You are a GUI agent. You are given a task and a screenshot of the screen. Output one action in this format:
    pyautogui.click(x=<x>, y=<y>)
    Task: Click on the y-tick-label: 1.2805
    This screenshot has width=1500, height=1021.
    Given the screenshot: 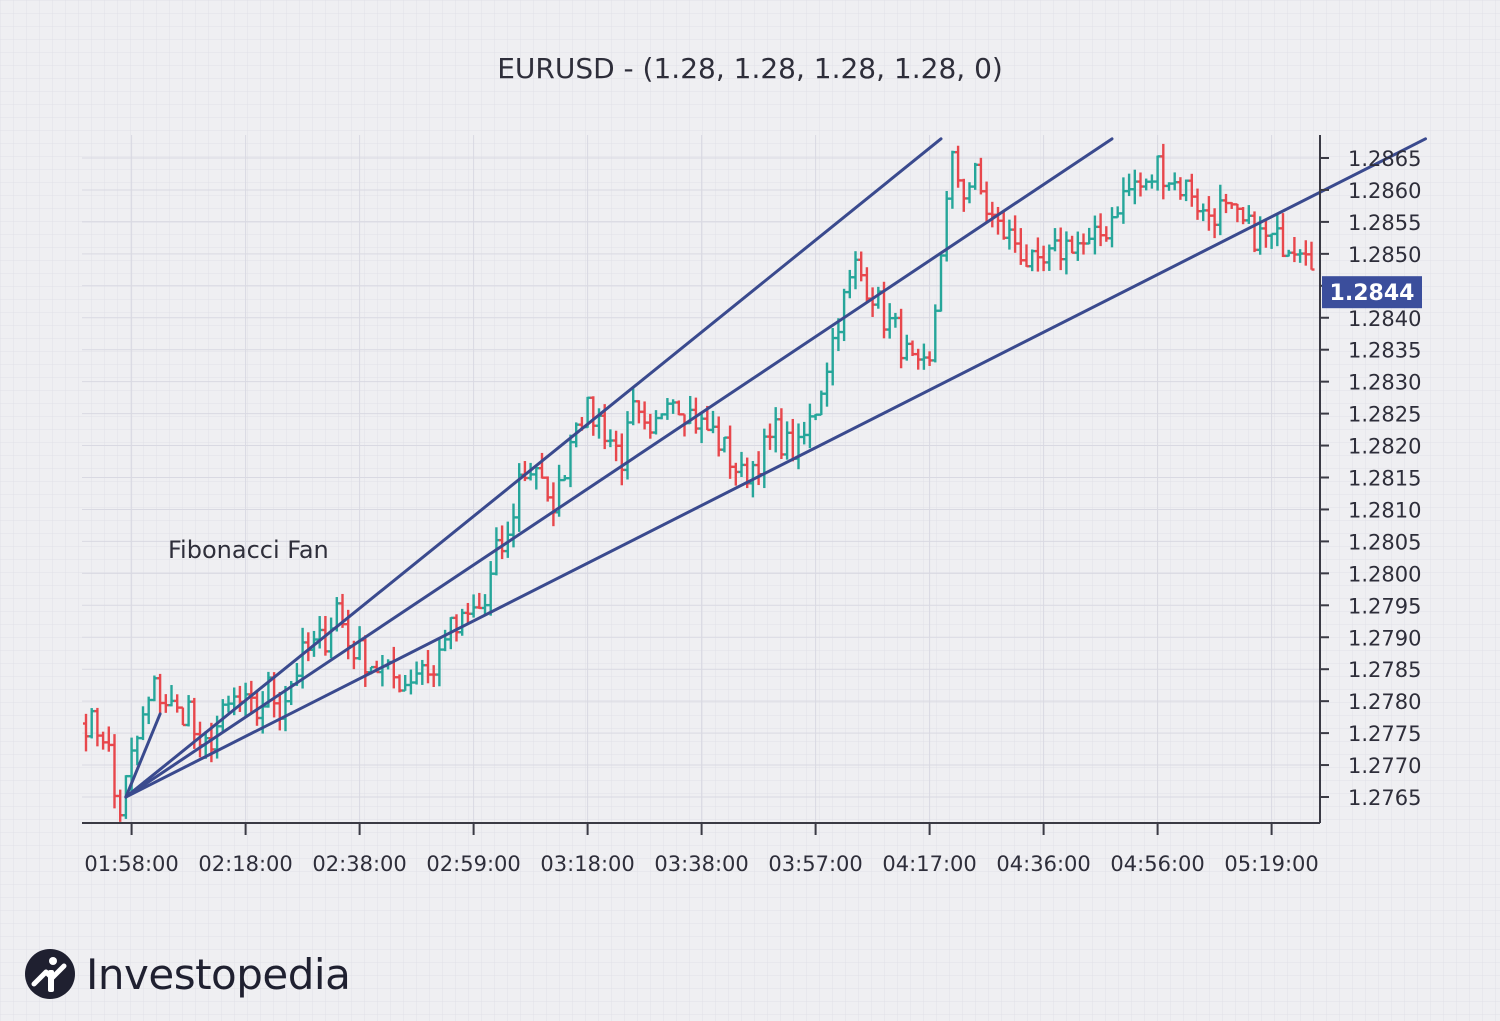 What is the action you would take?
    pyautogui.click(x=1384, y=542)
    